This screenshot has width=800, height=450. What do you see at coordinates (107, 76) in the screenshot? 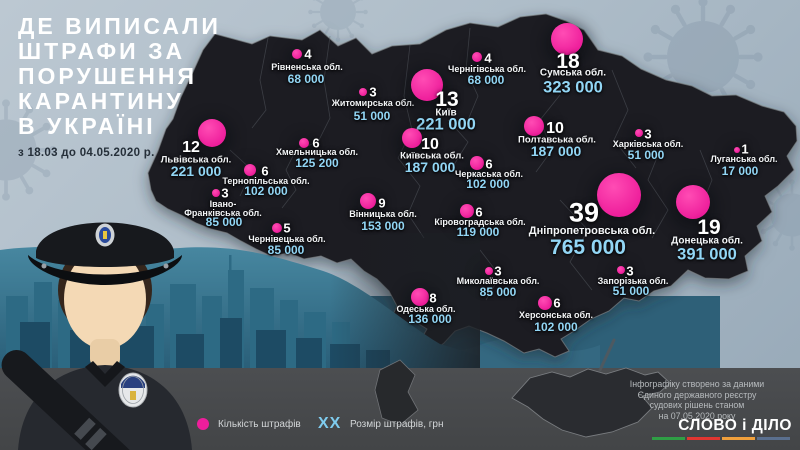
I see `page-title: ПОРУШЕННЯ` at bounding box center [107, 76].